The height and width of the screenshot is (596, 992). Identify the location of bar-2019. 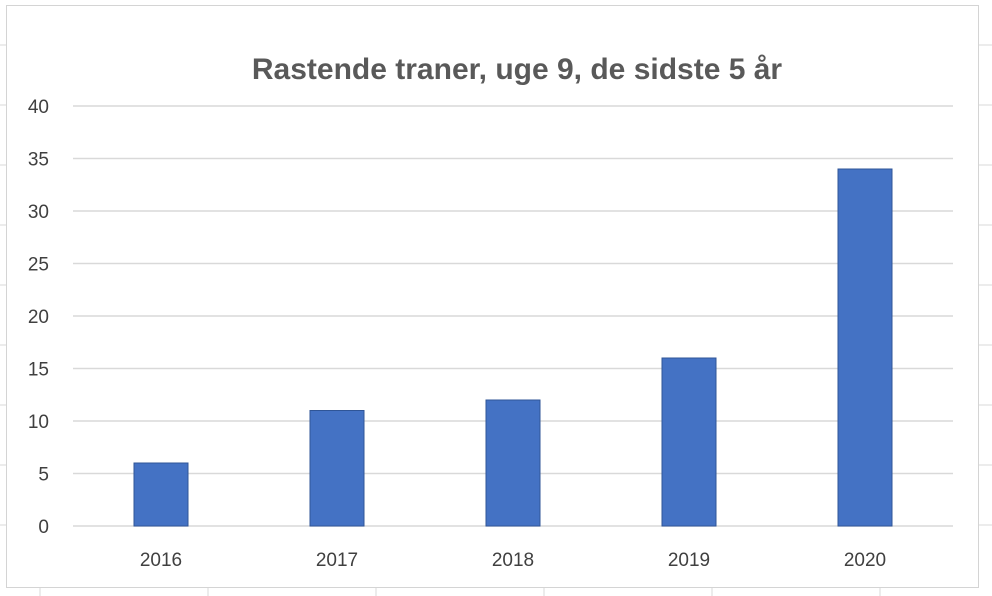
(689, 442).